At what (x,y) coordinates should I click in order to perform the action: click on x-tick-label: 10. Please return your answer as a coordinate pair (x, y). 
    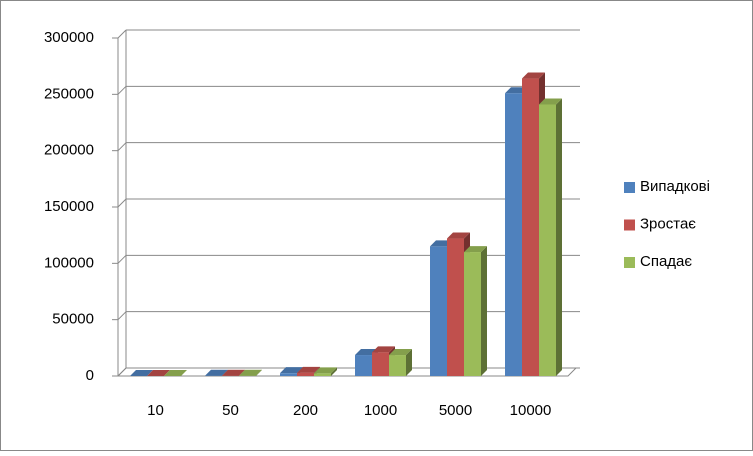
    Looking at the image, I should click on (155, 410).